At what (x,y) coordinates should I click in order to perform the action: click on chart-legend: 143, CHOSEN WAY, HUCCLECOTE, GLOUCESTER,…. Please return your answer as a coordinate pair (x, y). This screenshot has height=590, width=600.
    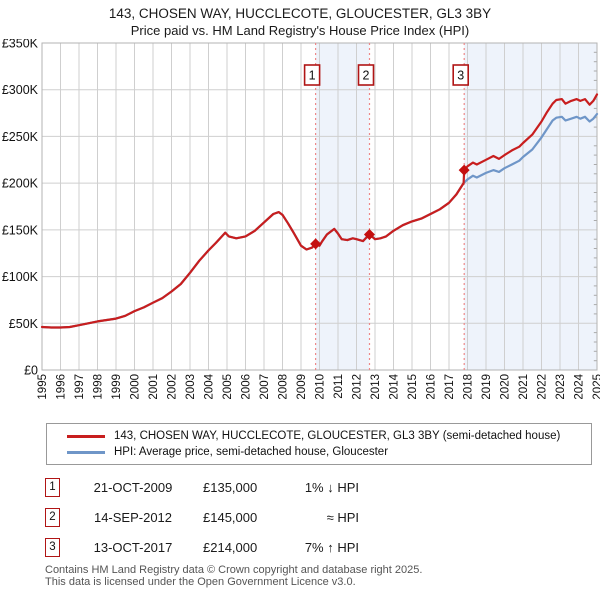
    Looking at the image, I should click on (319, 444).